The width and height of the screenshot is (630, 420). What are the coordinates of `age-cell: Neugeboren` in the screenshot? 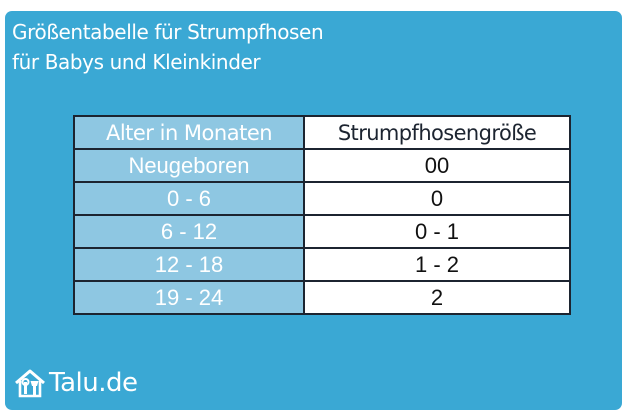 It's located at (189, 165).